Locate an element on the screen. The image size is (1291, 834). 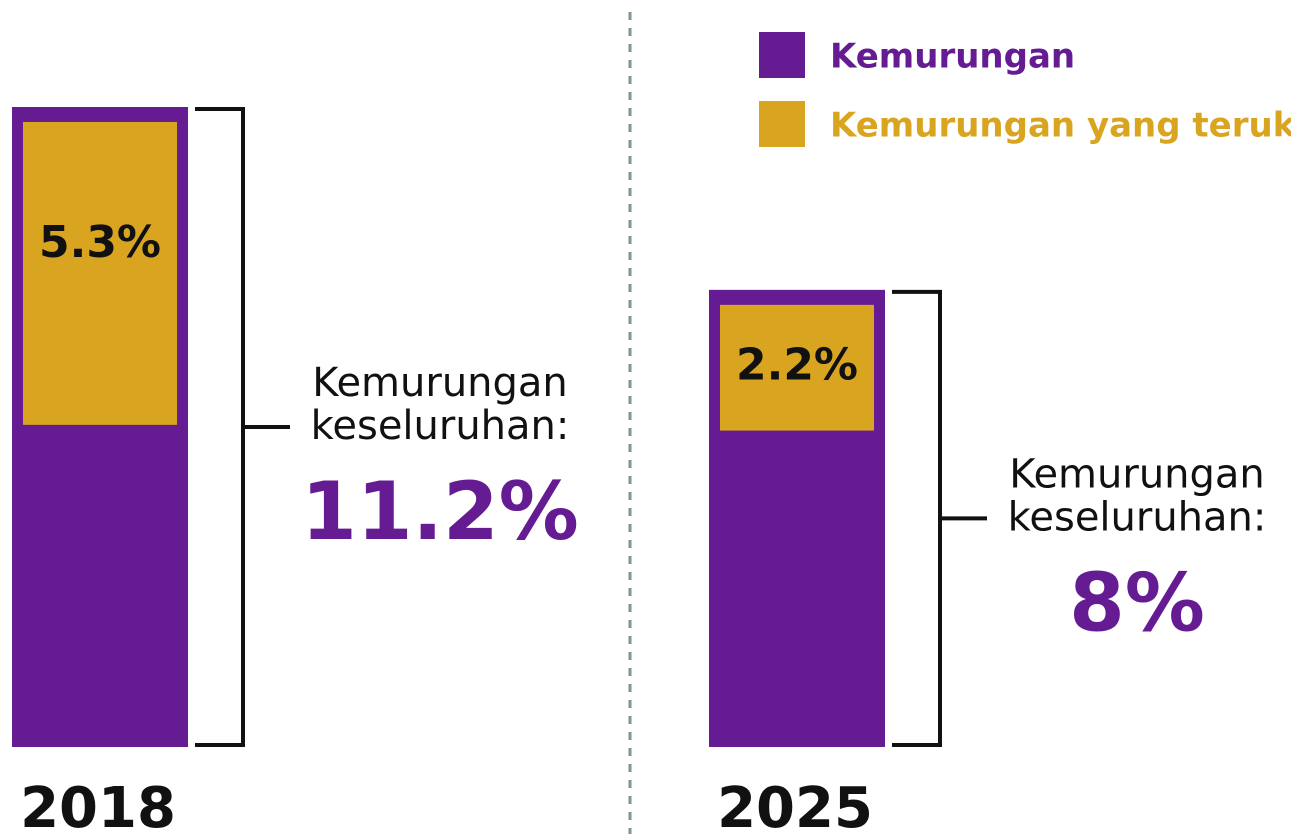
legend-label: Kemurungan is located at coordinates (952, 57).